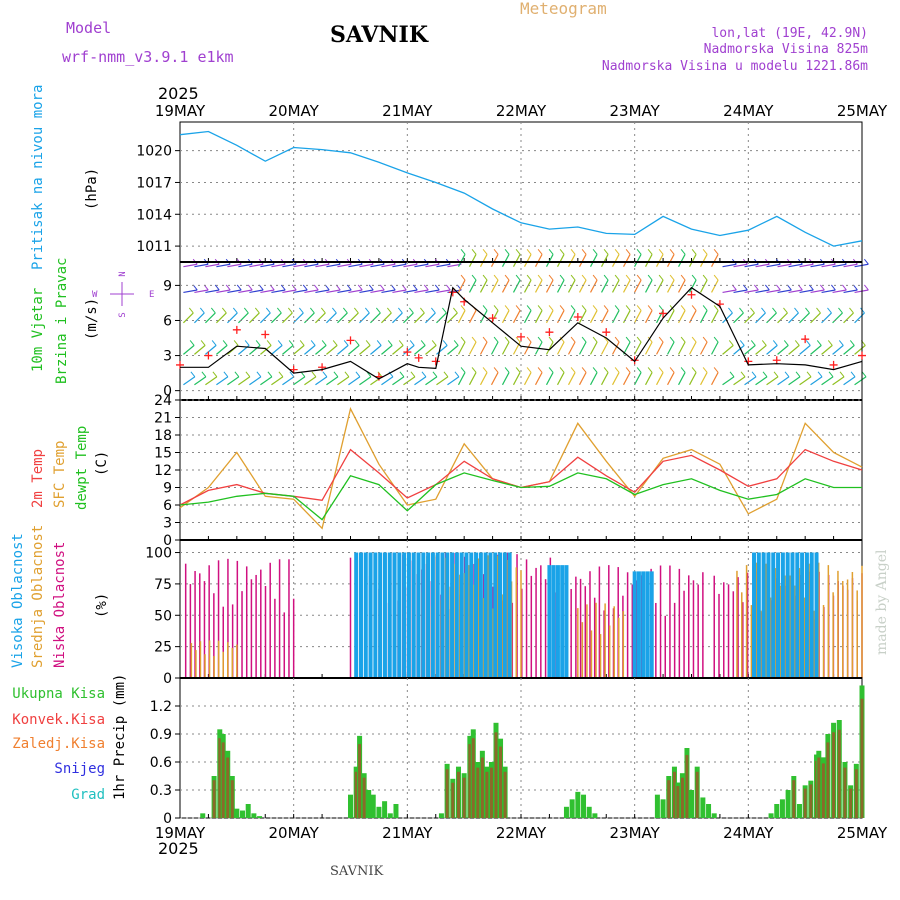  I want to click on y-tick-label: 0, so click(167, 392).